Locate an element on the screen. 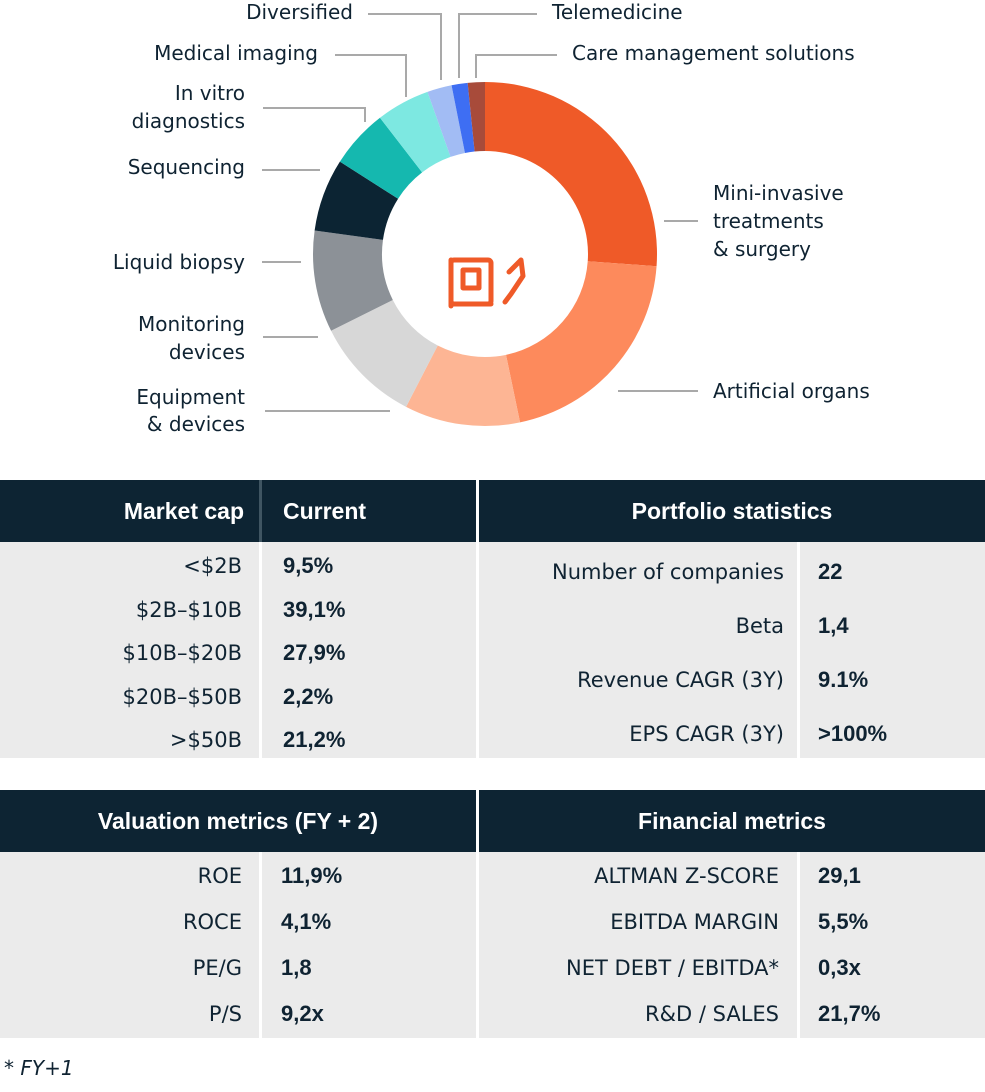 Image resolution: width=985 pixels, height=1092 pixels. market-cap-header-key: Market cap is located at coordinates (183, 511).